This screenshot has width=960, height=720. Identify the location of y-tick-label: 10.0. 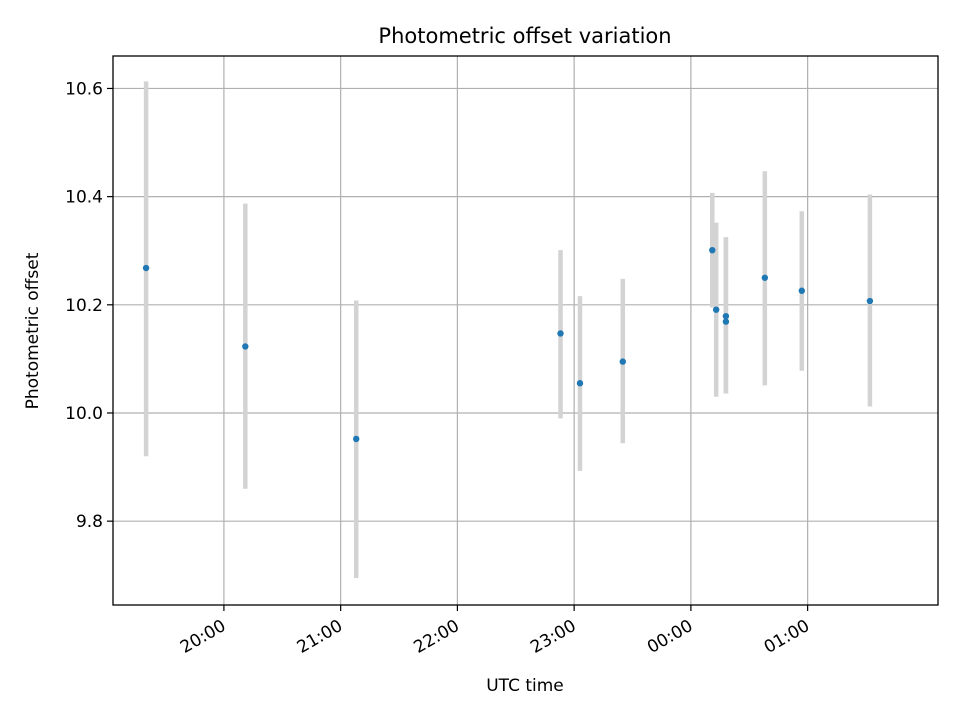
(84, 414).